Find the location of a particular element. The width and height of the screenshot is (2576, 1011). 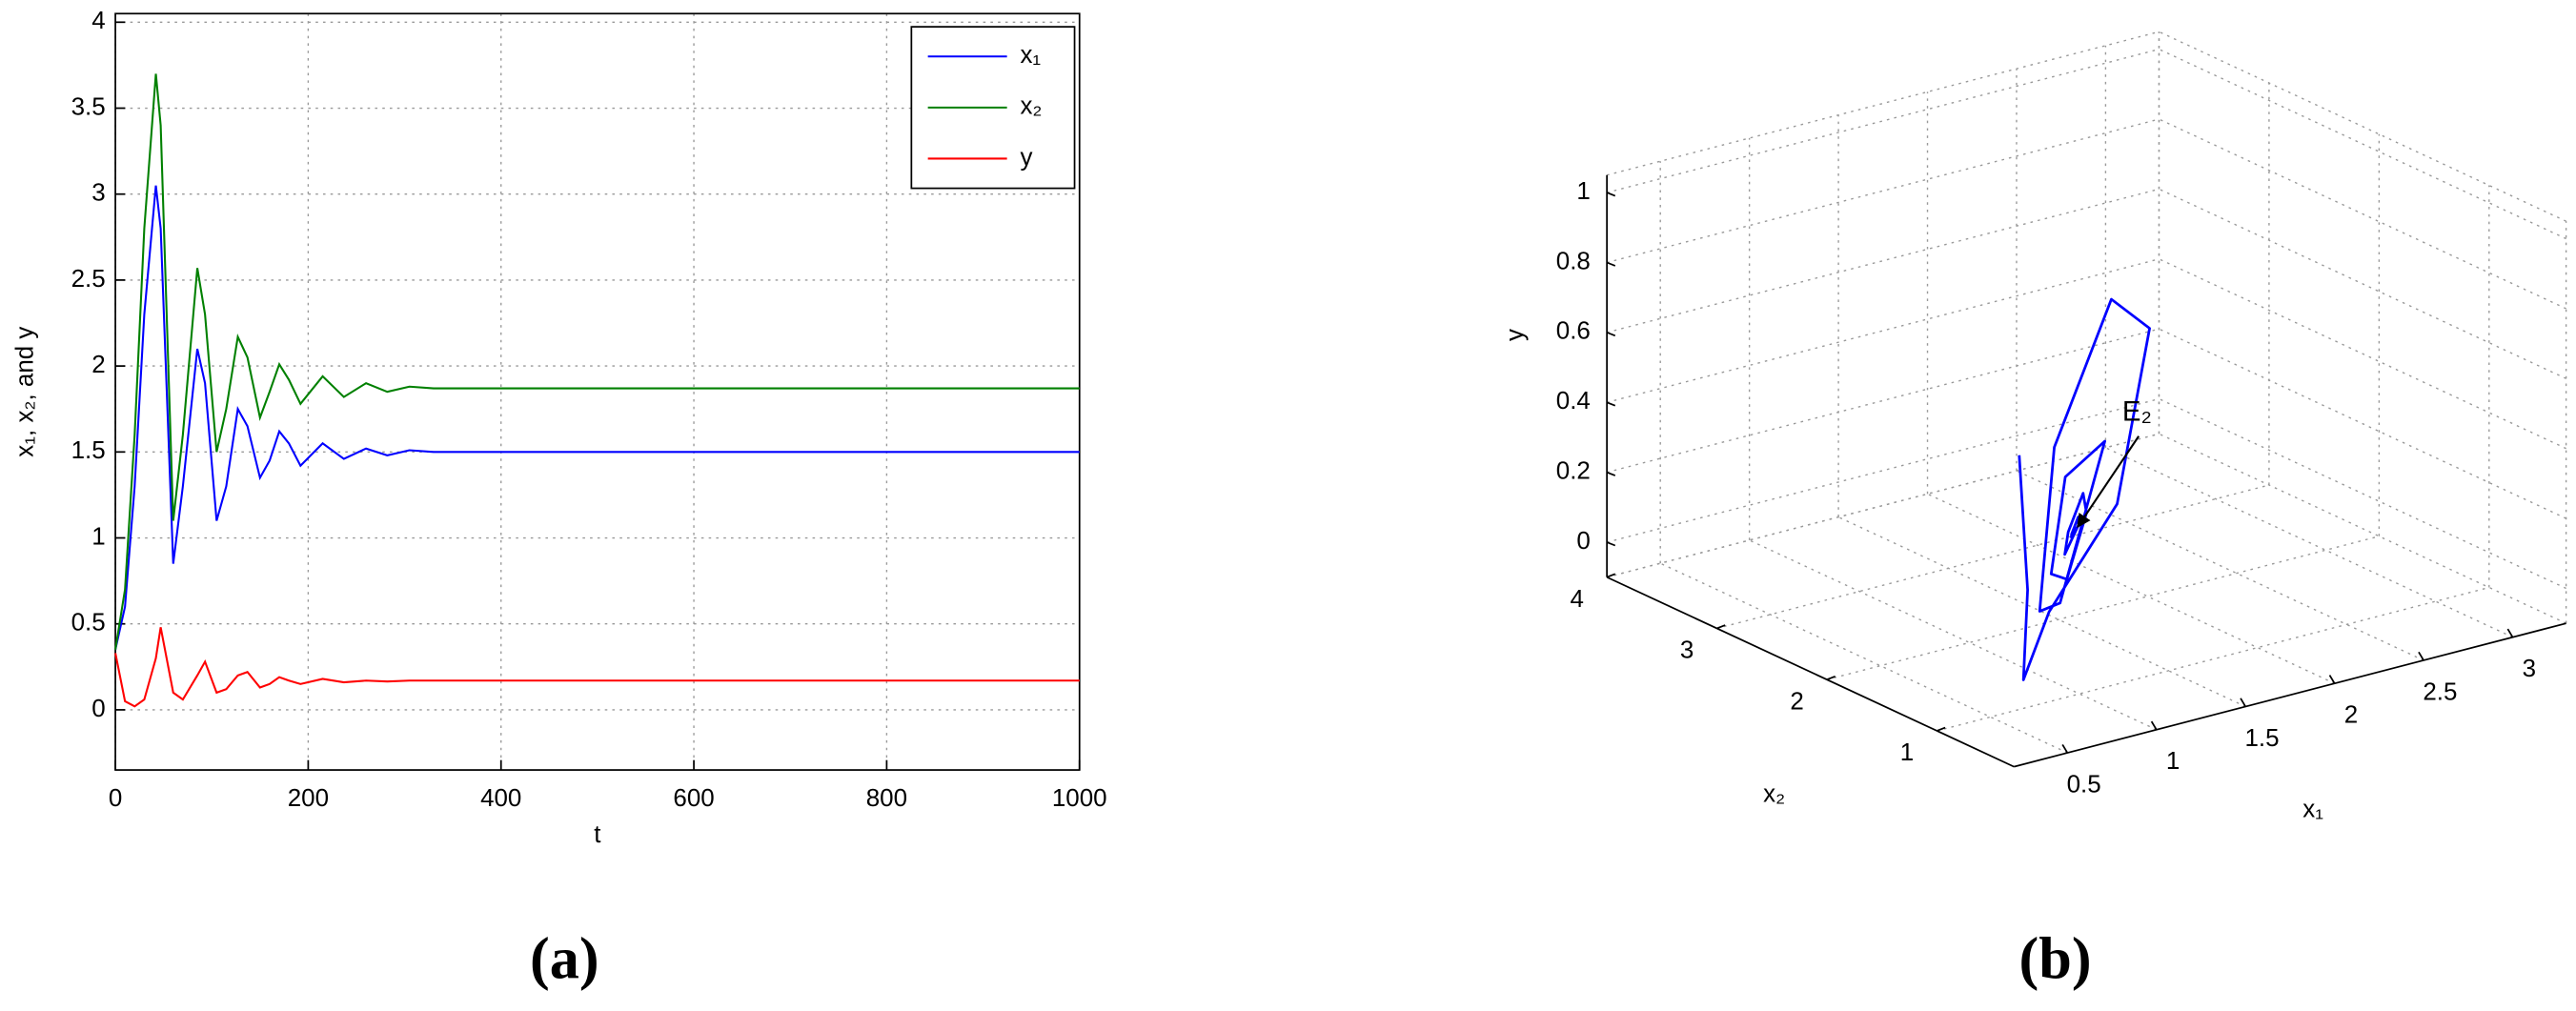

x-tick-label: 400 is located at coordinates (500, 799).